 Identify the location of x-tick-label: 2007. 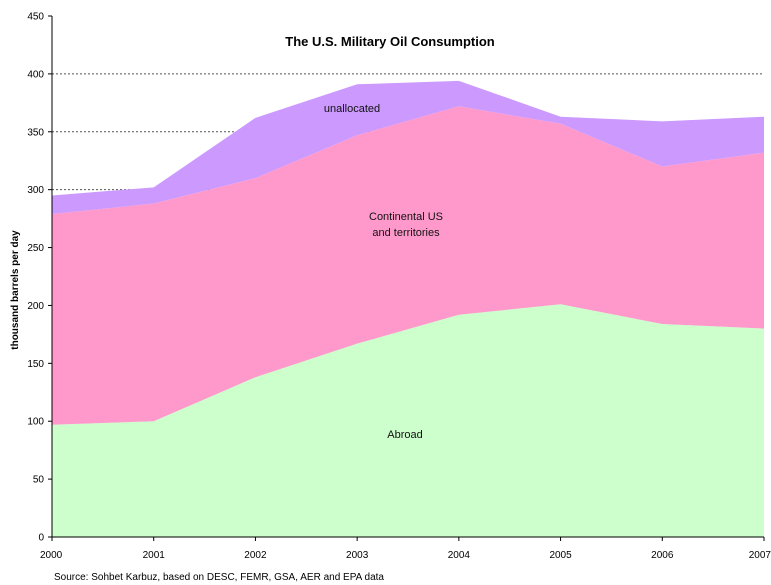
(760, 555).